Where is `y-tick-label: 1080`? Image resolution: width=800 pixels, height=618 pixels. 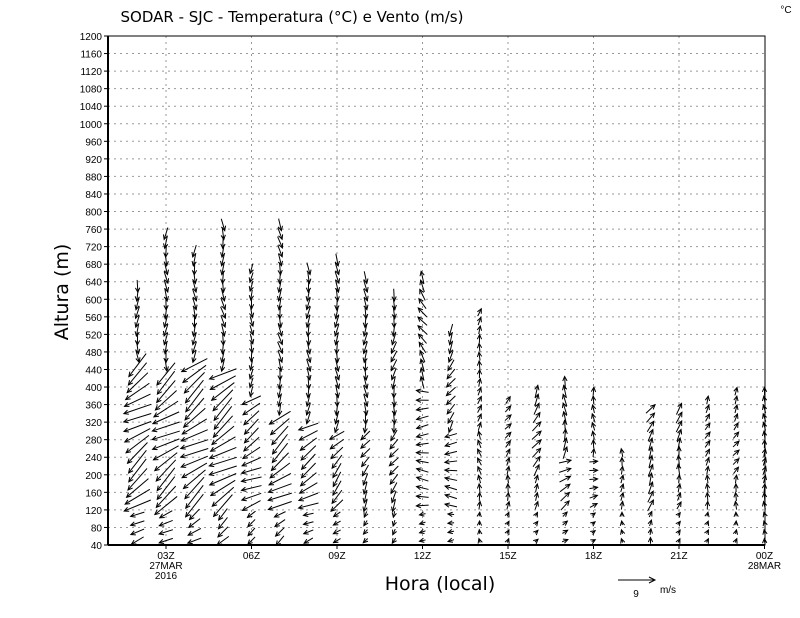
y-tick-label: 1080 is located at coordinates (91, 90).